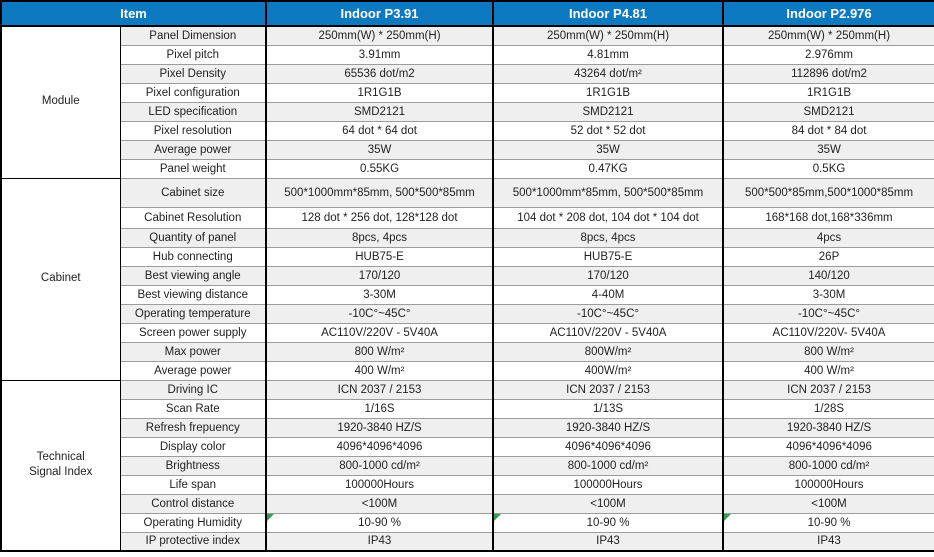 The image size is (934, 557). I want to click on spec-row: Average power 400 W/m² 400W/m² 400 W/m², so click(467, 370).